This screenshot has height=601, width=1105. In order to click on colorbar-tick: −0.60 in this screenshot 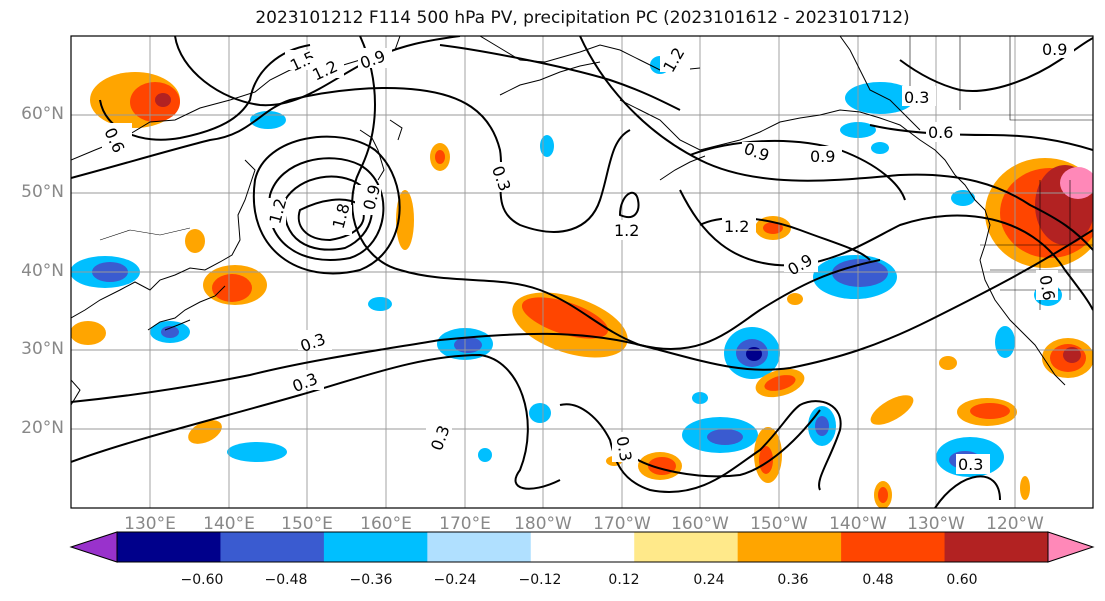, I will do `click(202, 580)`.